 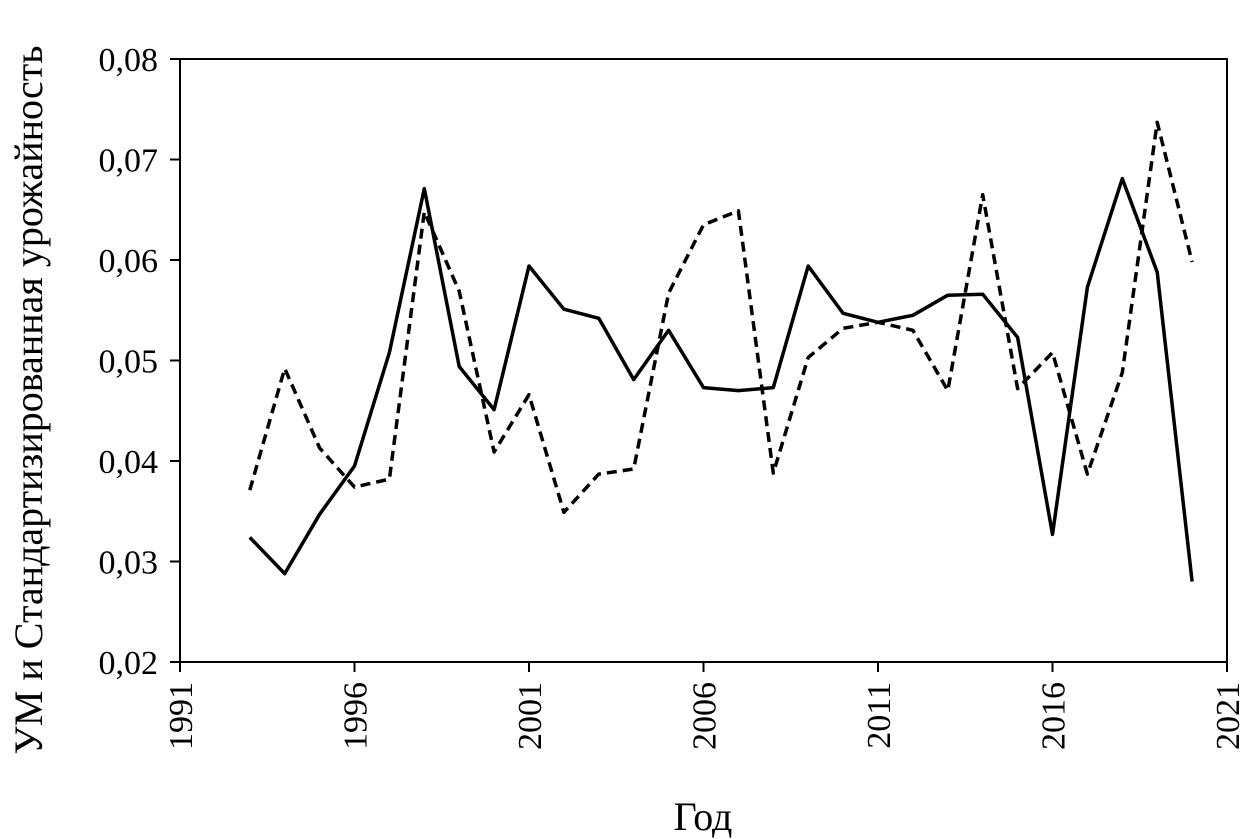 What do you see at coordinates (28, 399) in the screenshot?
I see `y-axis-title: УМ и Стандартизированная урожайность` at bounding box center [28, 399].